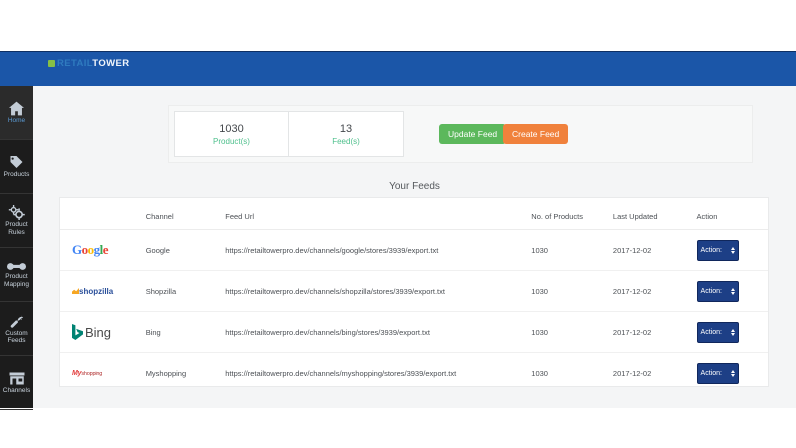 The height and width of the screenshot is (448, 796). I want to click on stat-cards: 1030 Product(s) 13 Feed(s), so click(289, 134).